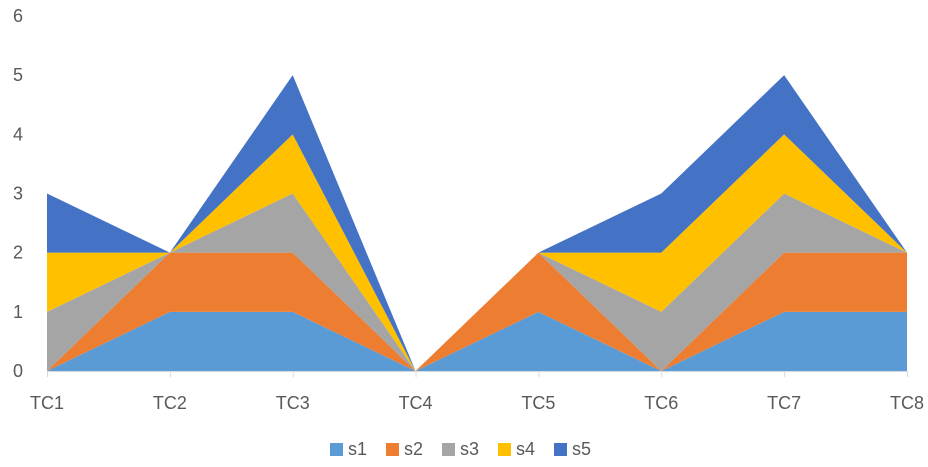 This screenshot has width=928, height=467. What do you see at coordinates (784, 403) in the screenshot?
I see `x-tick-label: TC7` at bounding box center [784, 403].